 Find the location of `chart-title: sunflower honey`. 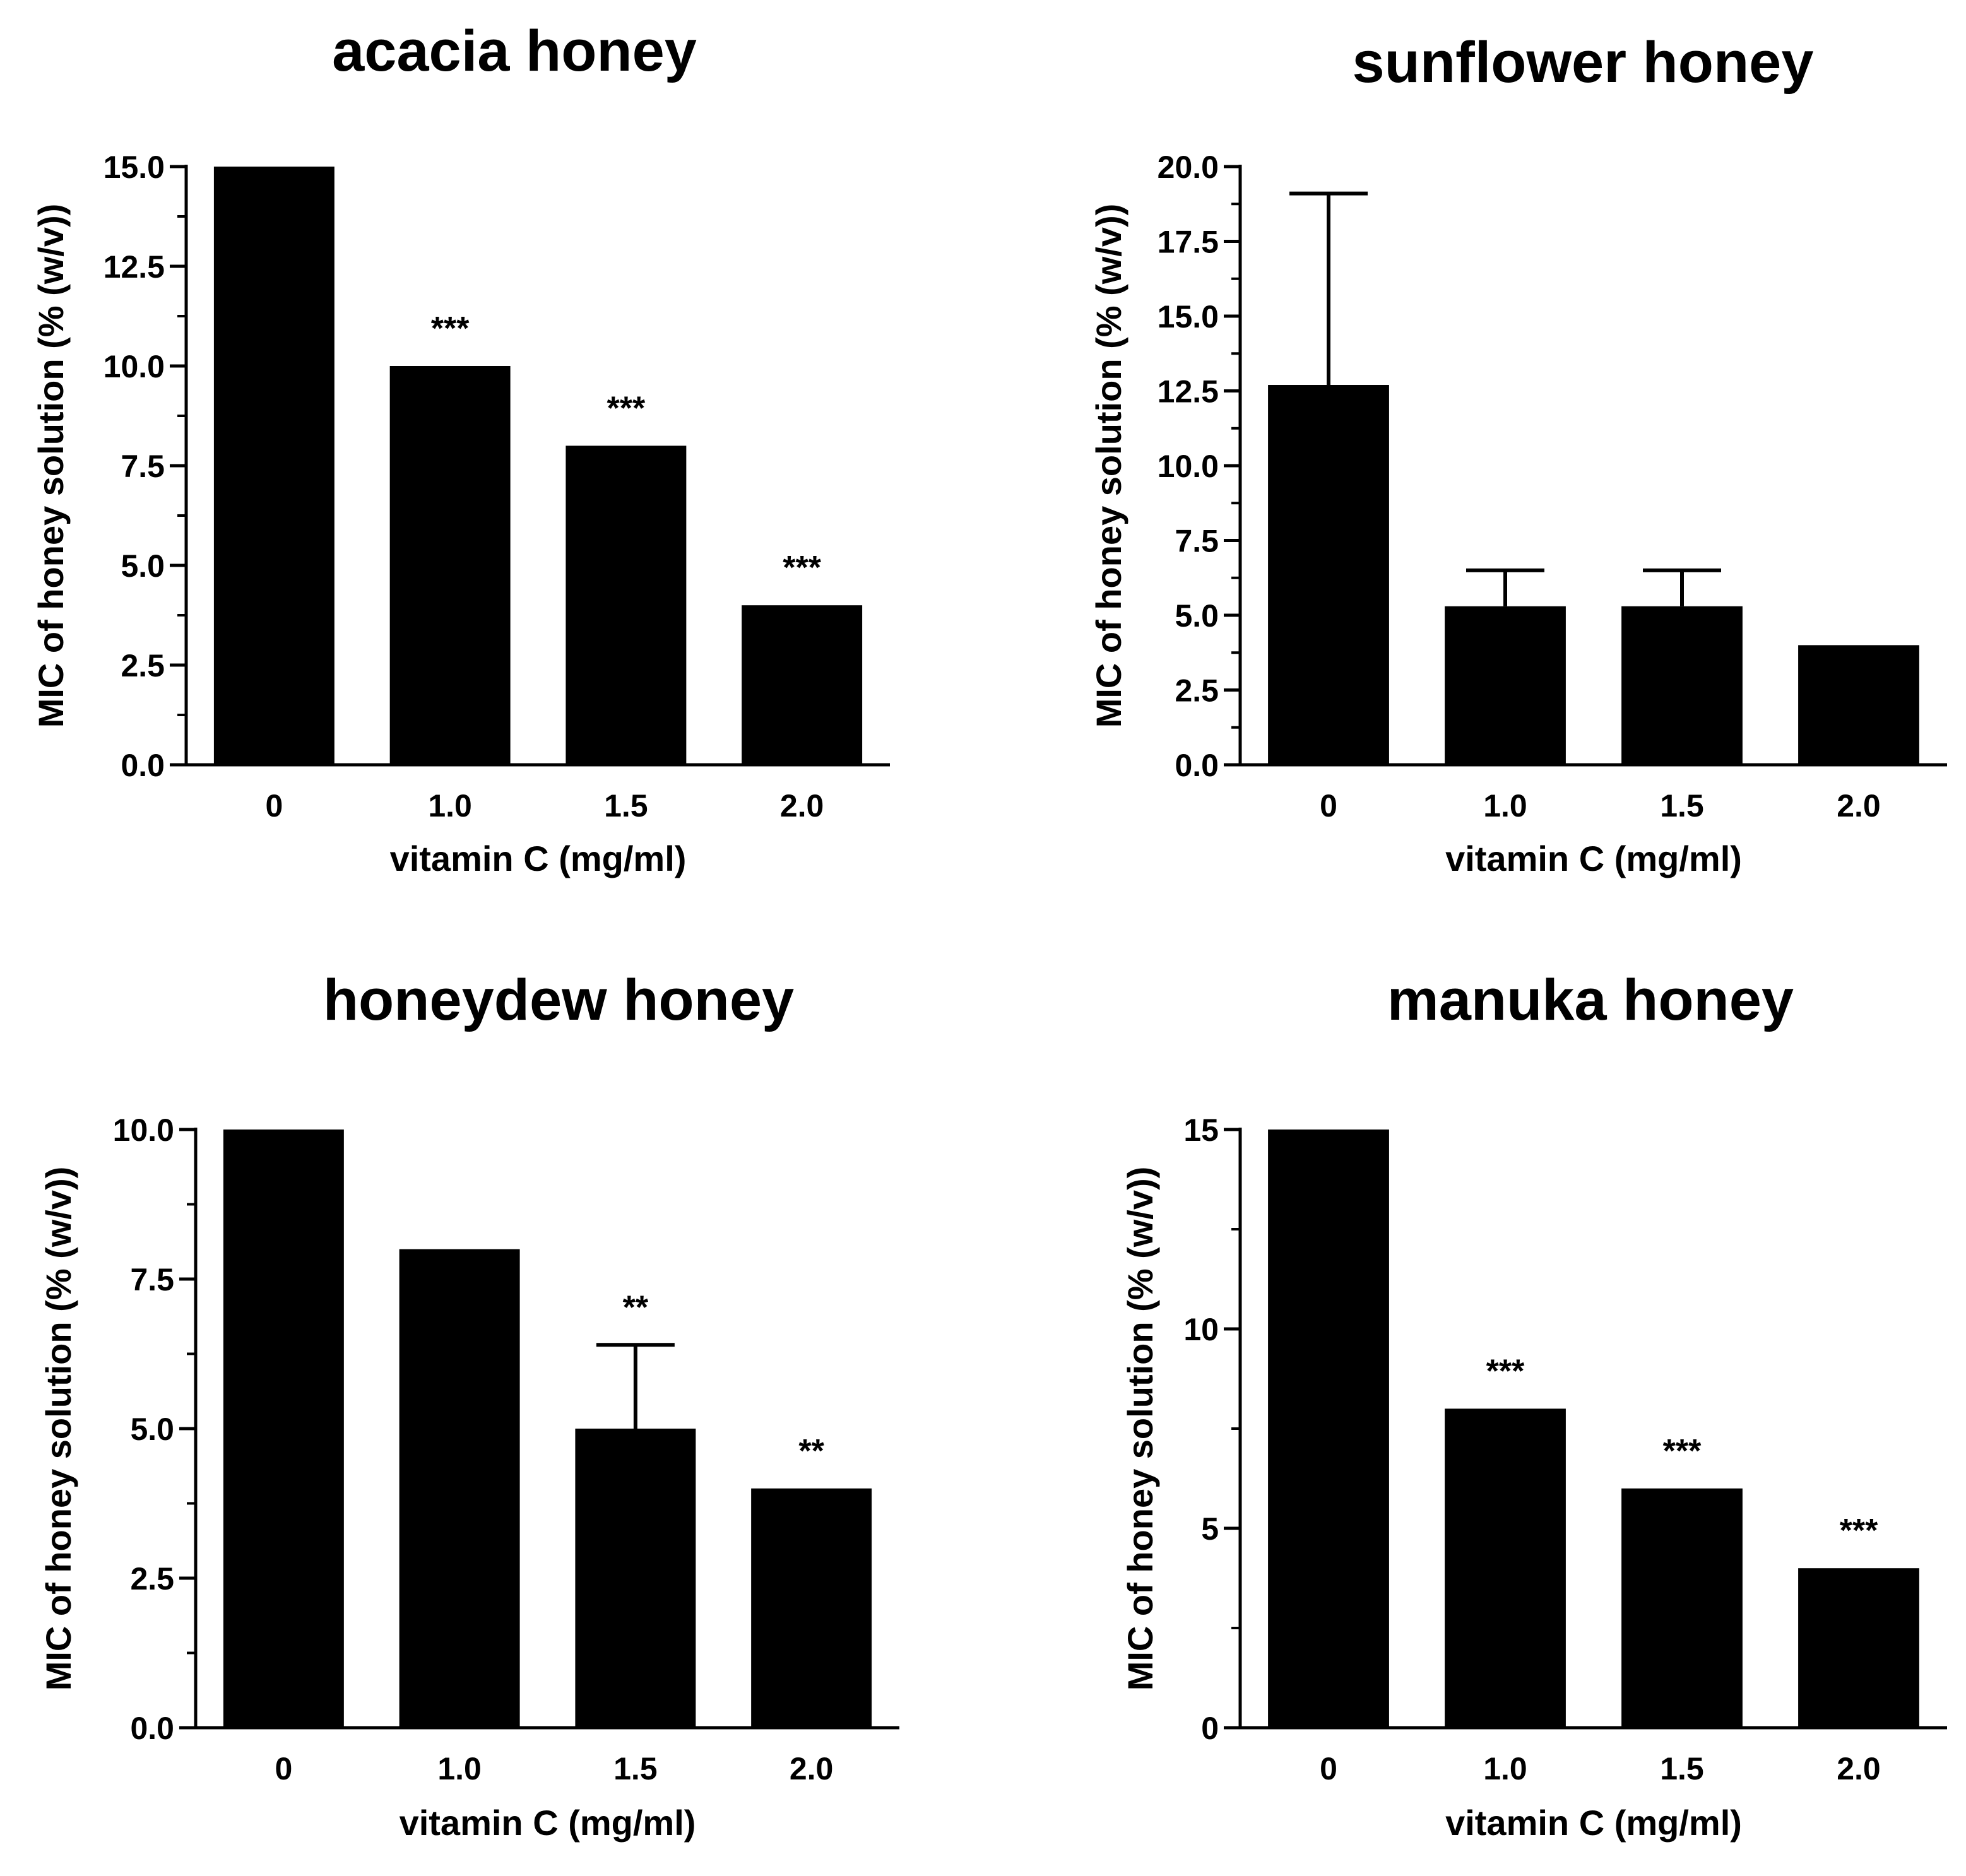

chart-title: sunflower honey is located at coordinates (1583, 62).